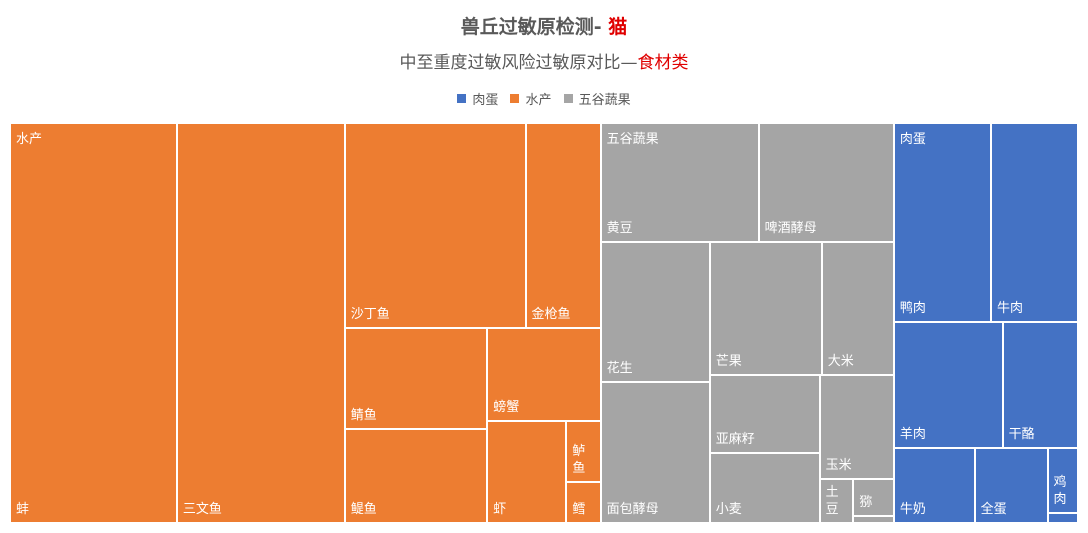  Describe the element at coordinates (632, 139) in the screenshot. I see `group-label: 五谷蔬果` at that location.